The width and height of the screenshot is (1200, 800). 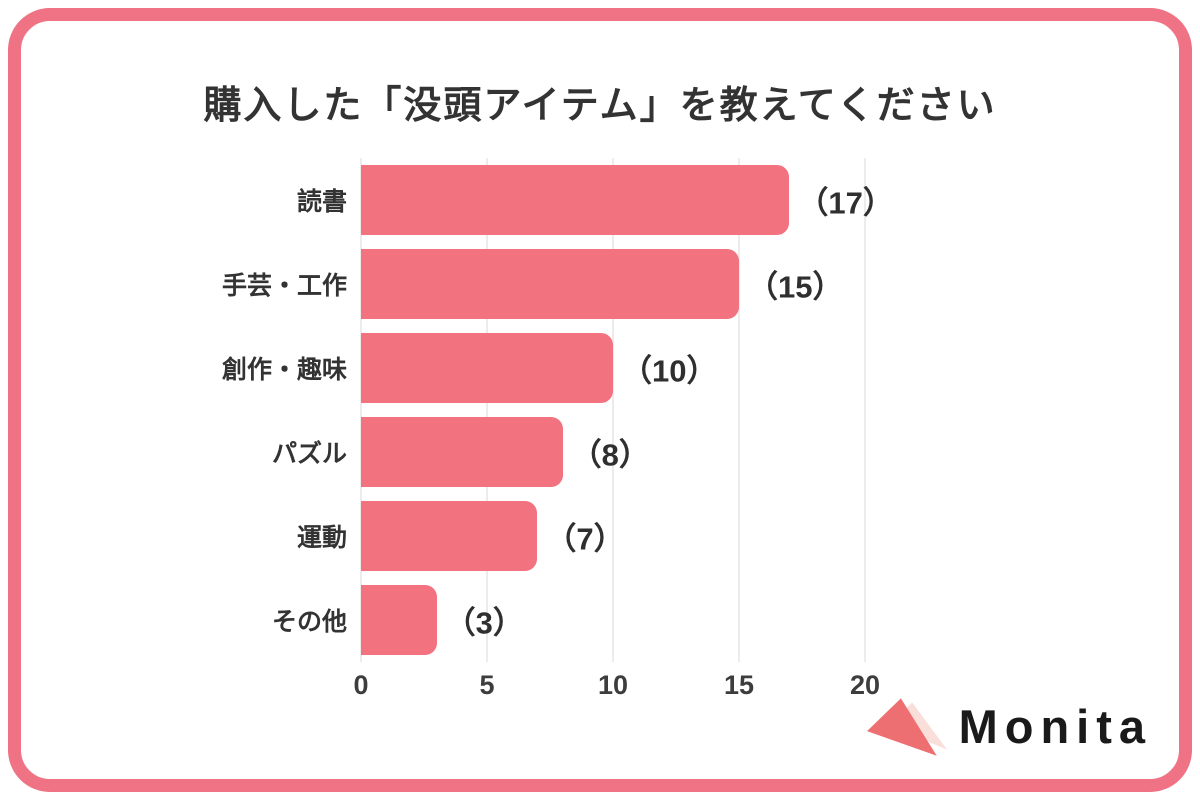 I want to click on bar: （15）, so click(x=602, y=284).